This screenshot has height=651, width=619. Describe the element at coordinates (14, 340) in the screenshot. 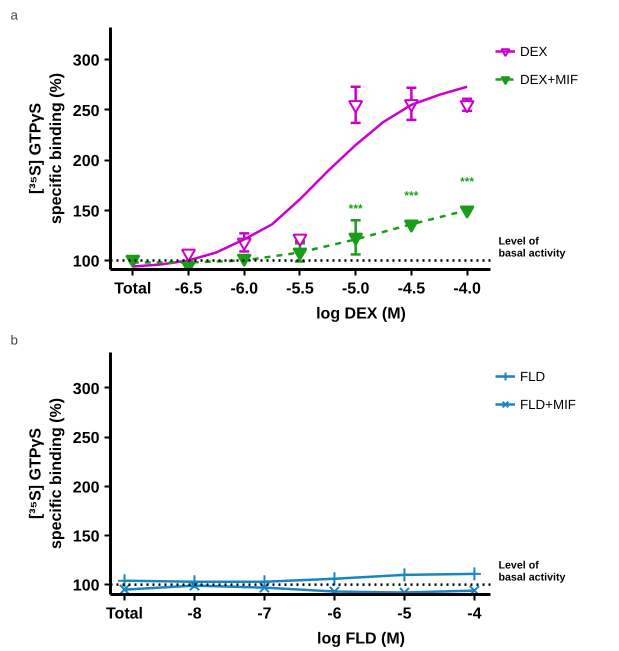

I see `text: b` at that location.